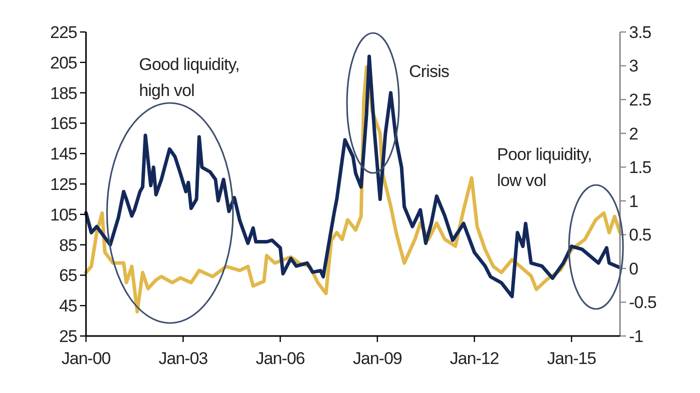 This screenshot has height=393, width=700. What do you see at coordinates (633, 268) in the screenshot?
I see `y2-tick-label: 0` at bounding box center [633, 268].